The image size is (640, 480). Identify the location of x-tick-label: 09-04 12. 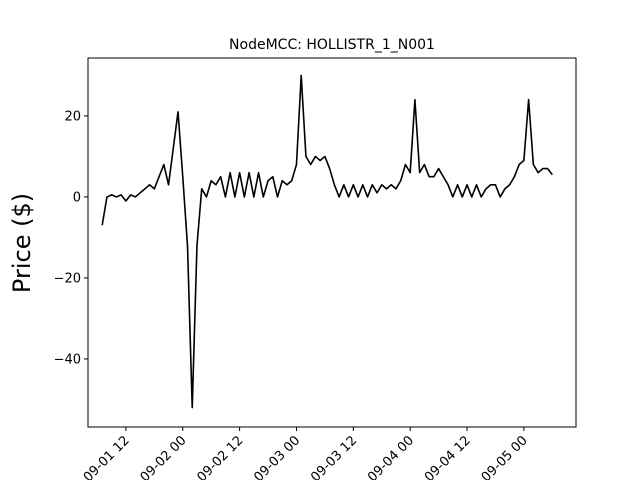
(448, 456).